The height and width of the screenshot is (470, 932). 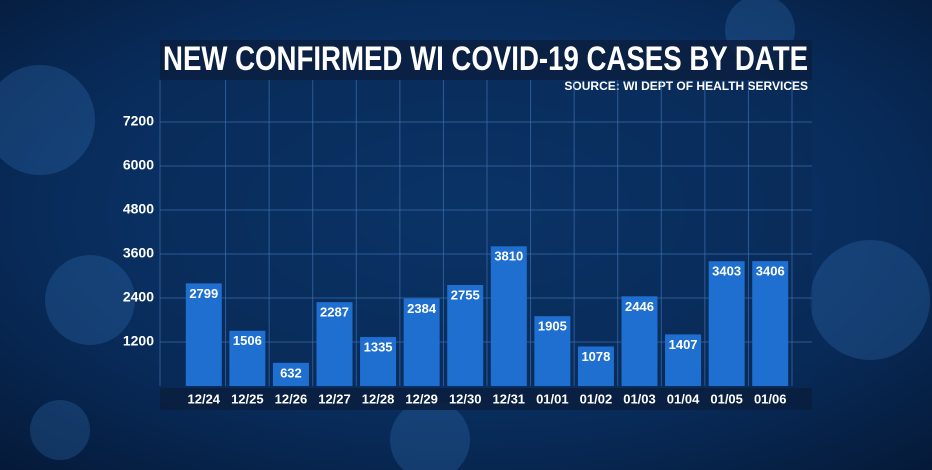 I want to click on value-label: 2799, so click(x=203, y=293).